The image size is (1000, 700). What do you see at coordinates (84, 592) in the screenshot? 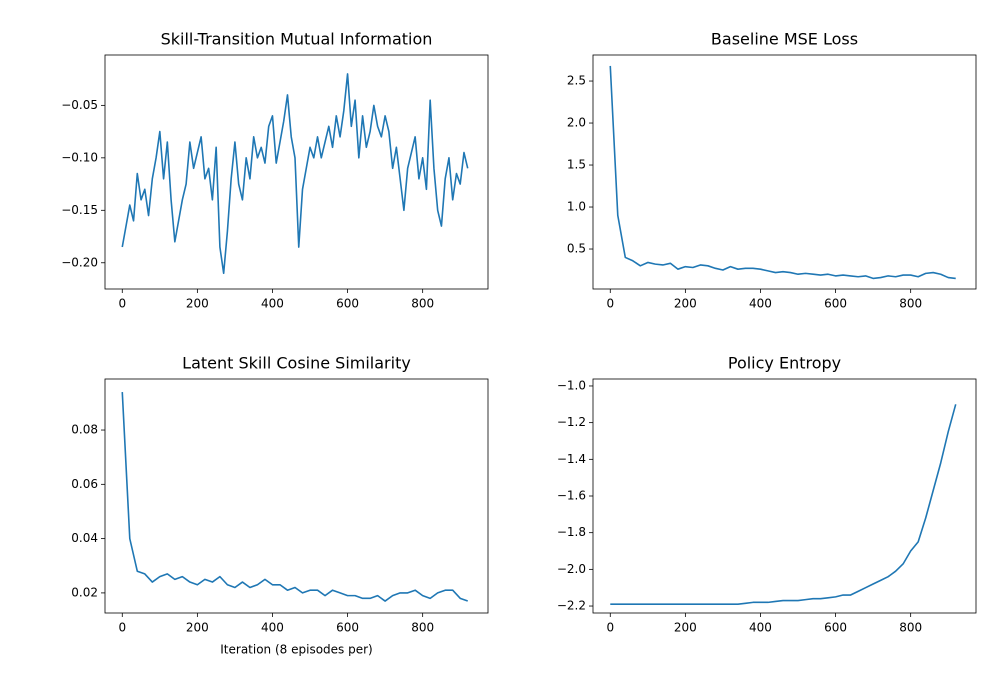
I see `y-tick-label: 0.02` at bounding box center [84, 592].